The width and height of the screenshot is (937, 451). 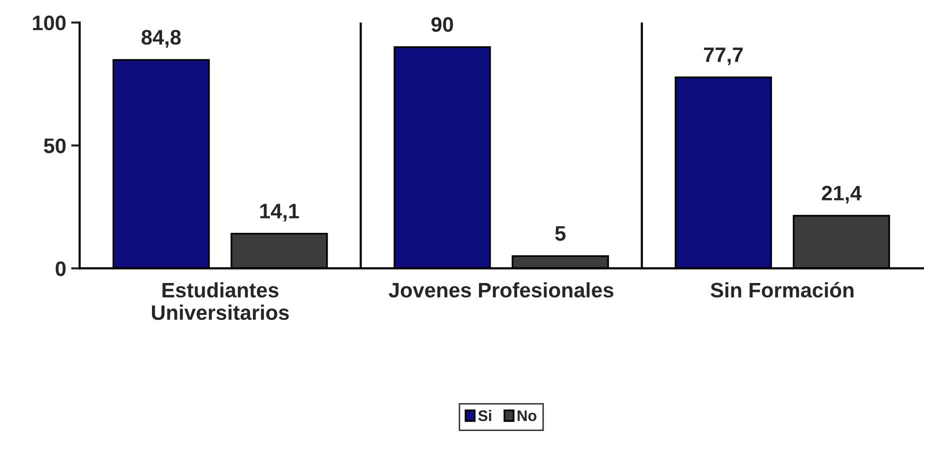 What do you see at coordinates (220, 301) in the screenshot?
I see `x-tick-label: Estudiantes Universitarios` at bounding box center [220, 301].